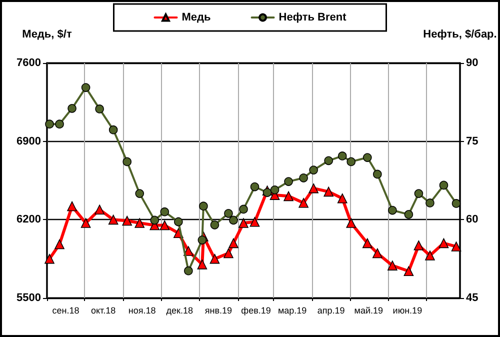 This screenshot has width=500, height=337. Describe the element at coordinates (407, 311) in the screenshot. I see `x-tick-label: июн.19` at that location.